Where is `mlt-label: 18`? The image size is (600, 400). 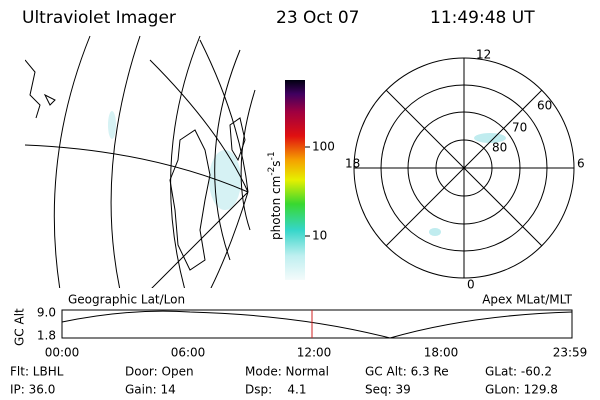
mlt-label: 18 is located at coordinates (352, 164).